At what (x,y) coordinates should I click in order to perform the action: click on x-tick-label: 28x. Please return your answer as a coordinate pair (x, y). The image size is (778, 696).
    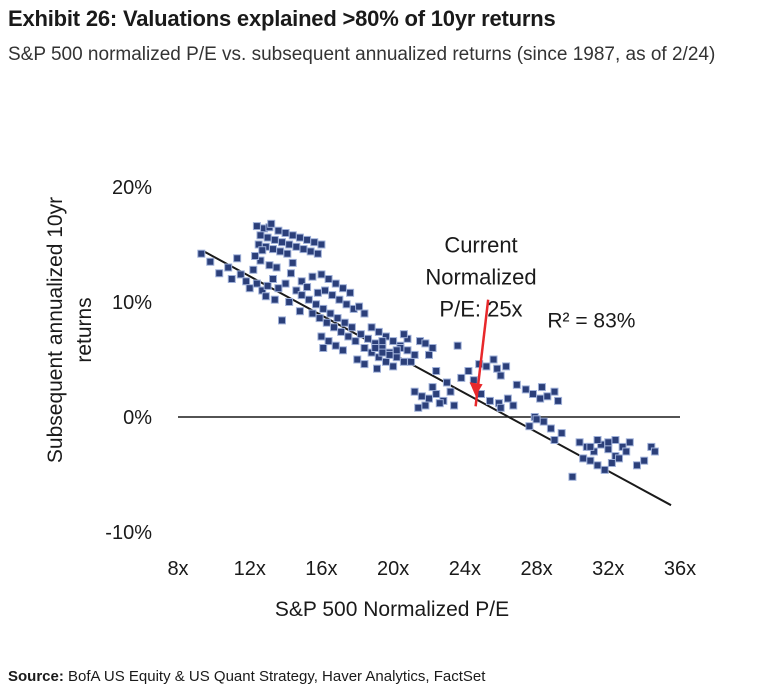
    Looking at the image, I should click on (536, 569).